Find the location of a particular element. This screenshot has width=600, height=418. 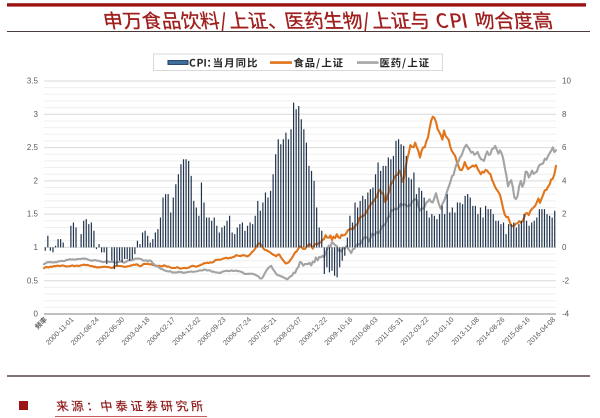

svg-text: 8 is located at coordinates (564, 114).